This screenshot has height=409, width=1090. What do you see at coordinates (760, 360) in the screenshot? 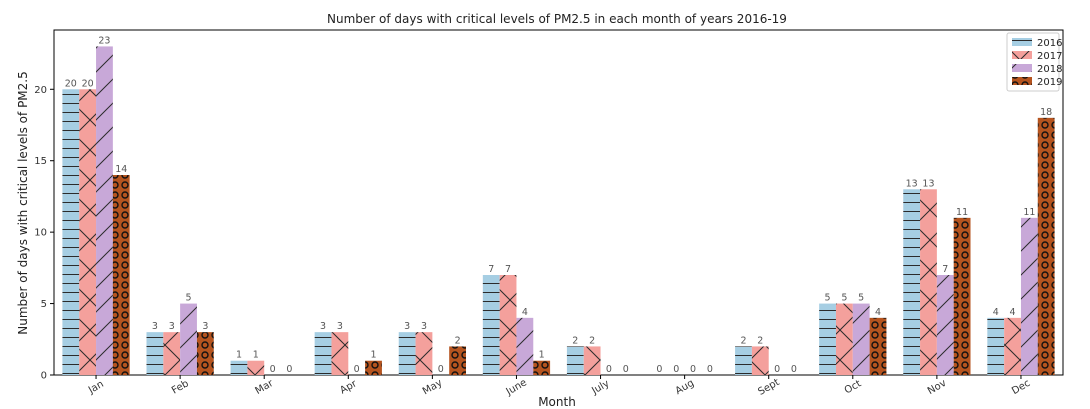
I see `bar-2017-sept` at bounding box center [760, 360].